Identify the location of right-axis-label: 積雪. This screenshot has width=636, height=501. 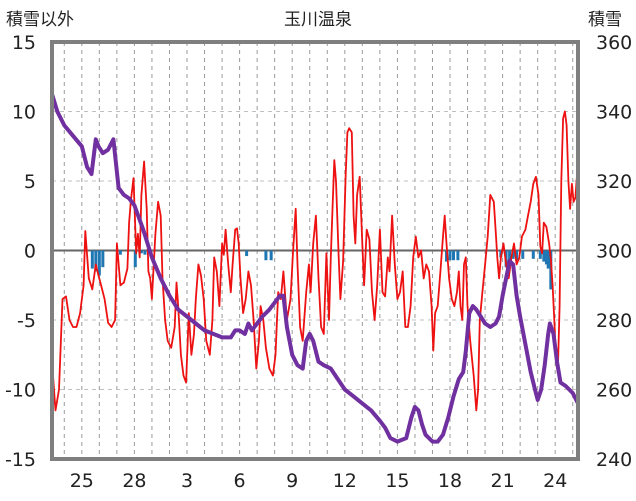
(605, 20).